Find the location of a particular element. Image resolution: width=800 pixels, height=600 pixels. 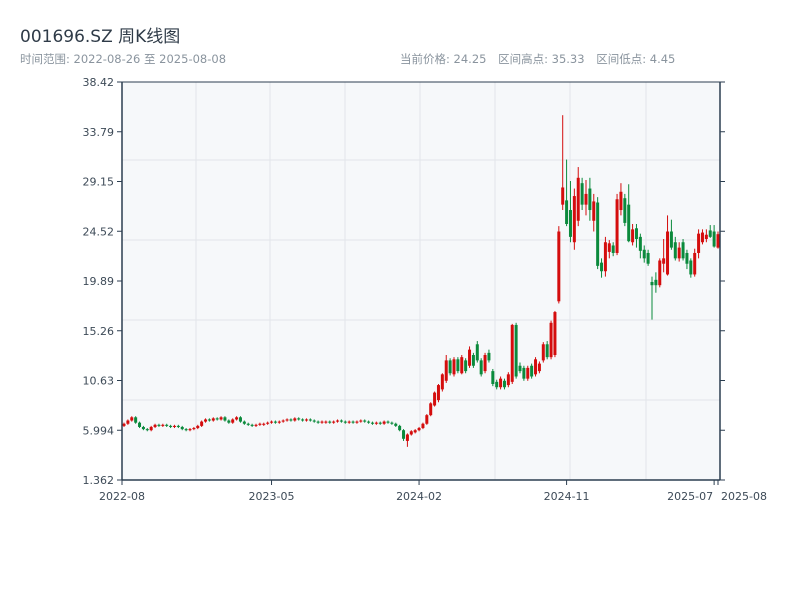

y-tick-label: 33.79 is located at coordinates (99, 132).